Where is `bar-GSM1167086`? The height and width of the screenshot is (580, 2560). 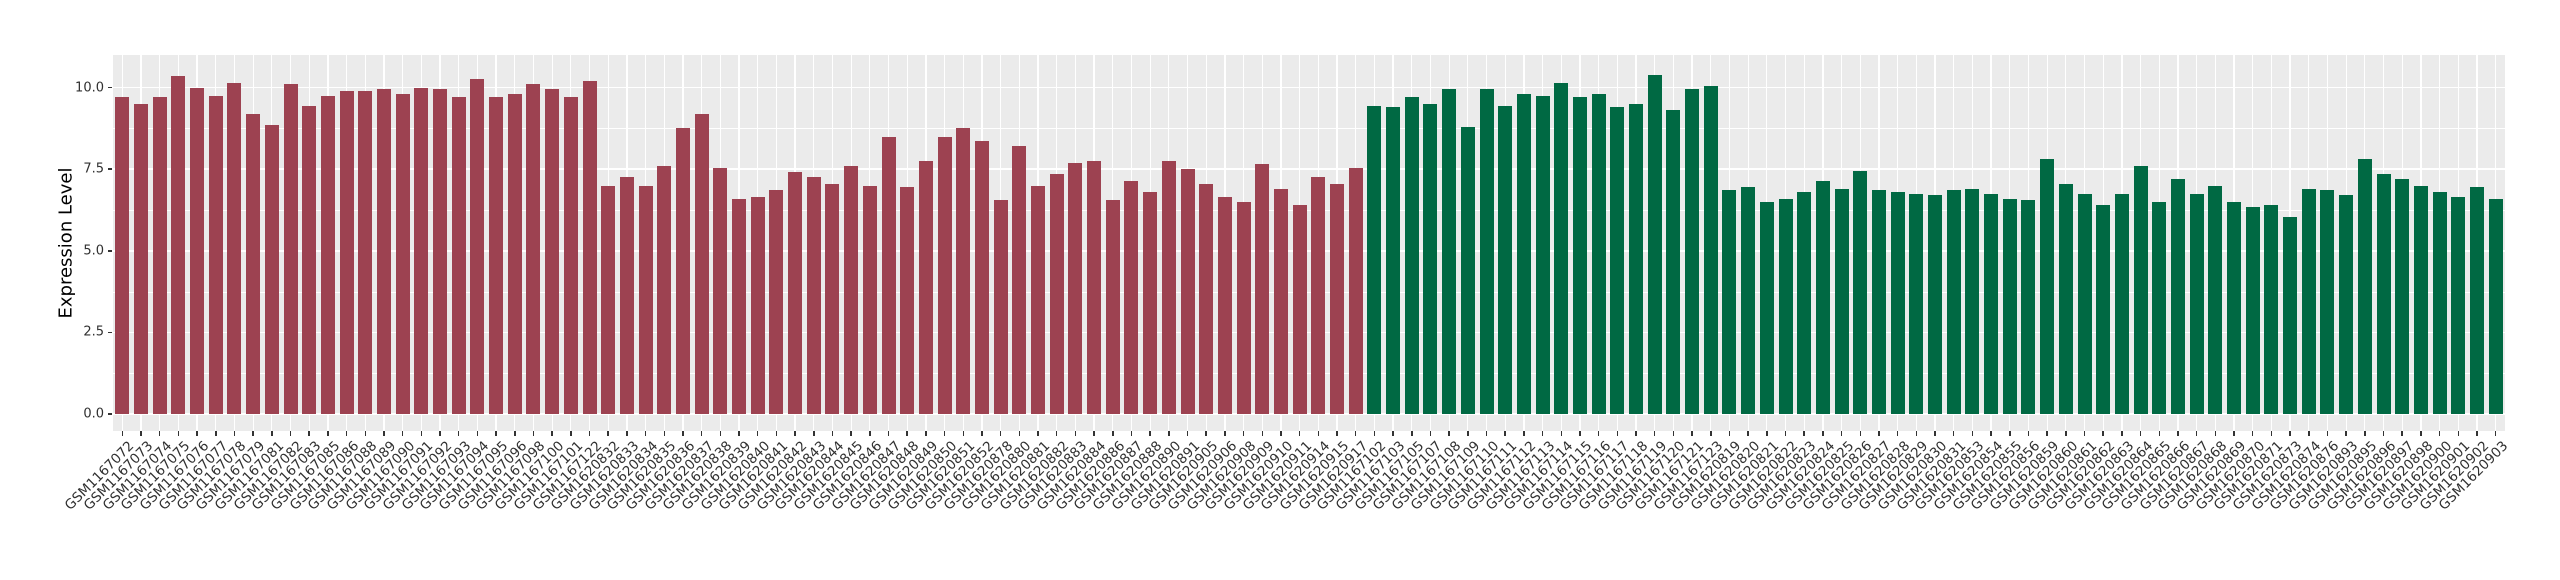
bar-GSM1167086 is located at coordinates (346, 252).